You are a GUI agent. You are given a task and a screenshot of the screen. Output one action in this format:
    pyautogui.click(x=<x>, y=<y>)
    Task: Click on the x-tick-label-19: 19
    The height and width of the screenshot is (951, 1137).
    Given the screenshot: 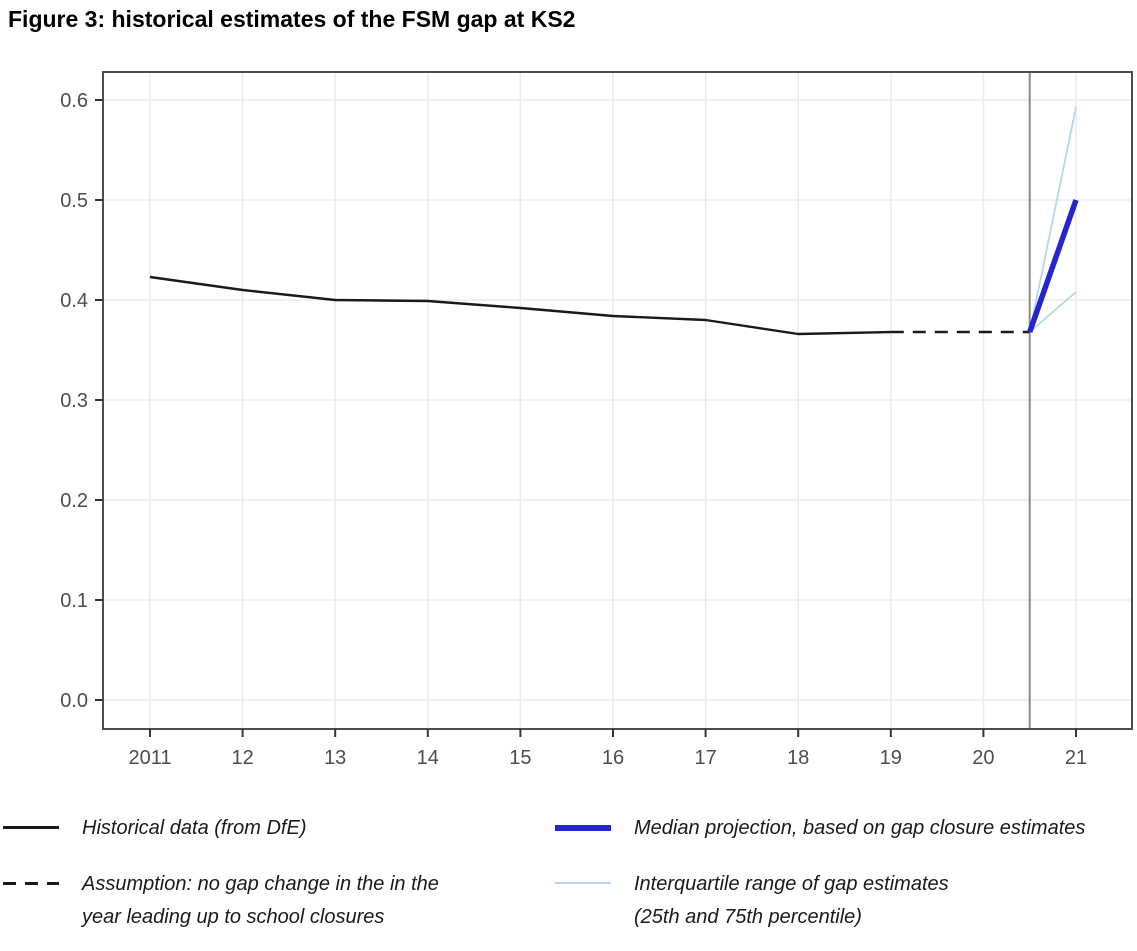 What is the action you would take?
    pyautogui.click(x=891, y=758)
    